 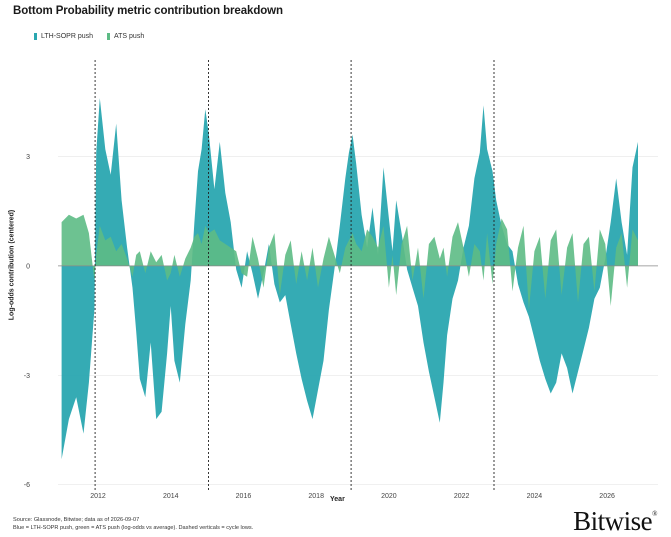 What do you see at coordinates (28, 266) in the screenshot?
I see `y-tick-label: 0` at bounding box center [28, 266].